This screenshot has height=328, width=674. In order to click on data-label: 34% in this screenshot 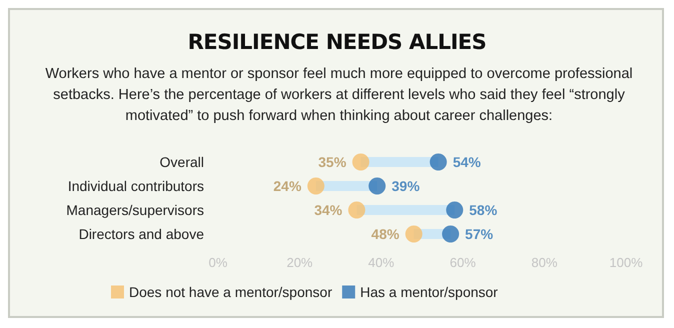, I will do `click(328, 210)`.